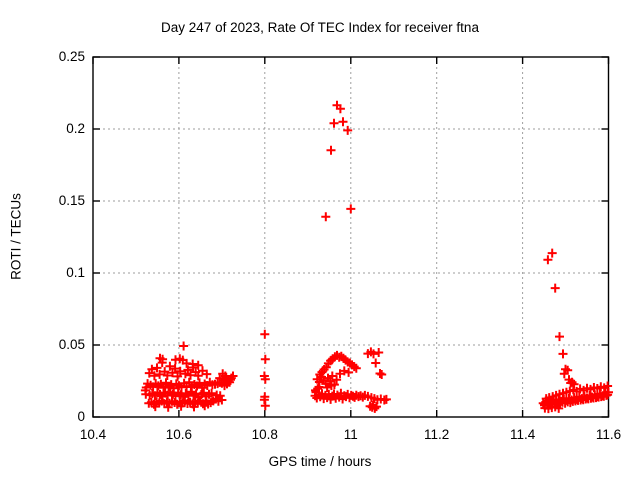 The width and height of the screenshot is (640, 480). I want to click on x-axis-label: GPS time / hours, so click(320, 461).